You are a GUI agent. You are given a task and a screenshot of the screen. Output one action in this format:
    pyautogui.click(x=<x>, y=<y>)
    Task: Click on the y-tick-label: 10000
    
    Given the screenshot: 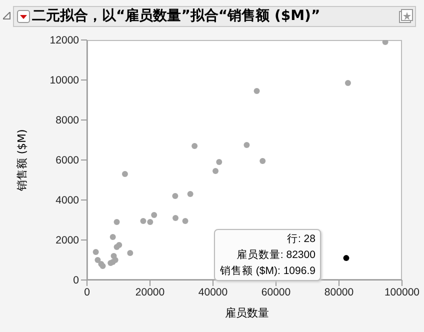 What is the action you would take?
    pyautogui.click(x=65, y=80)
    